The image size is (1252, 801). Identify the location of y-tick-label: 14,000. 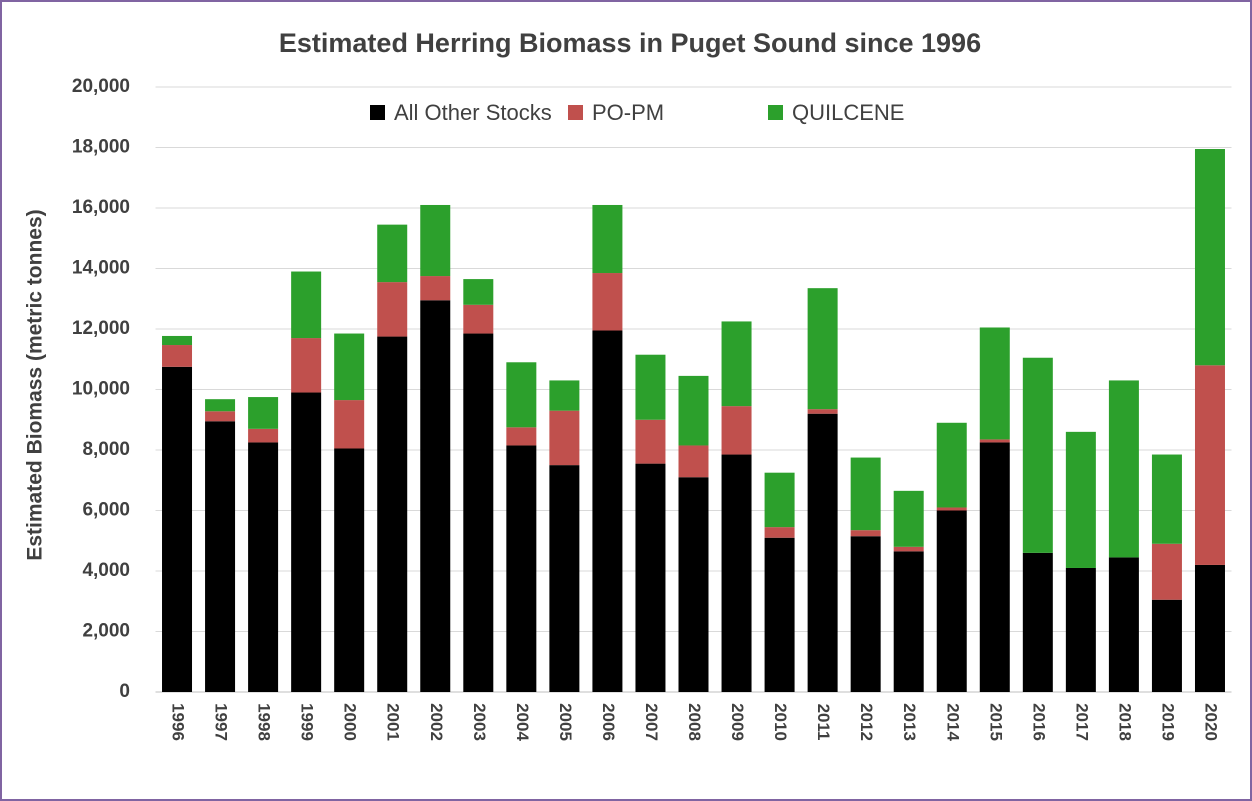
(101, 268).